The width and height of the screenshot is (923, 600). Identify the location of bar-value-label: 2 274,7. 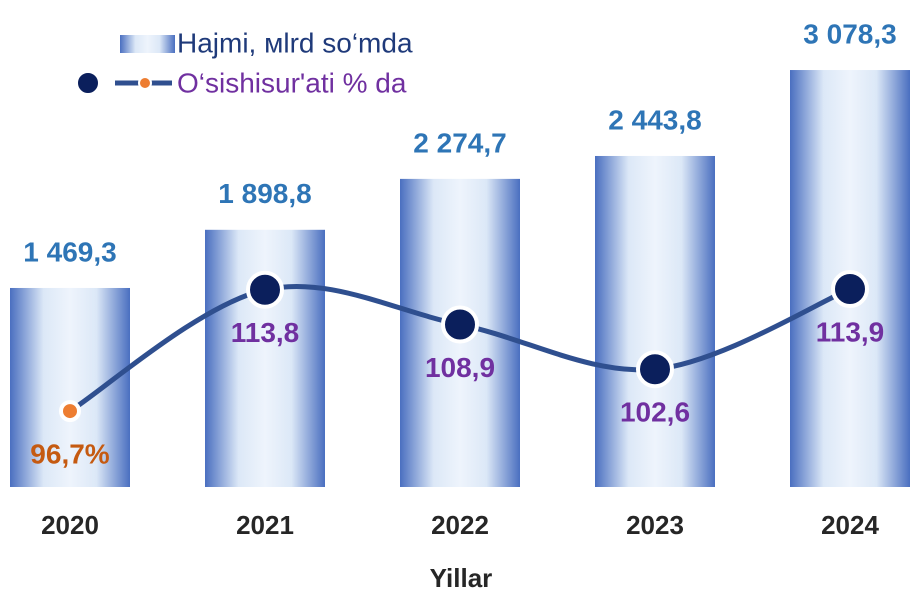
(459, 142).